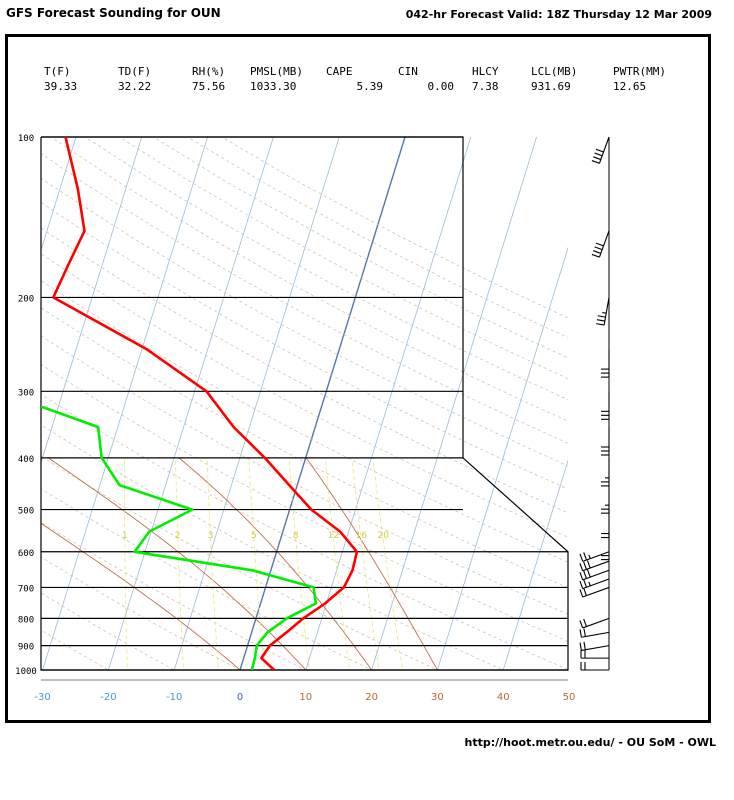  I want to click on pressure-tick-label: 100, so click(26, 139).